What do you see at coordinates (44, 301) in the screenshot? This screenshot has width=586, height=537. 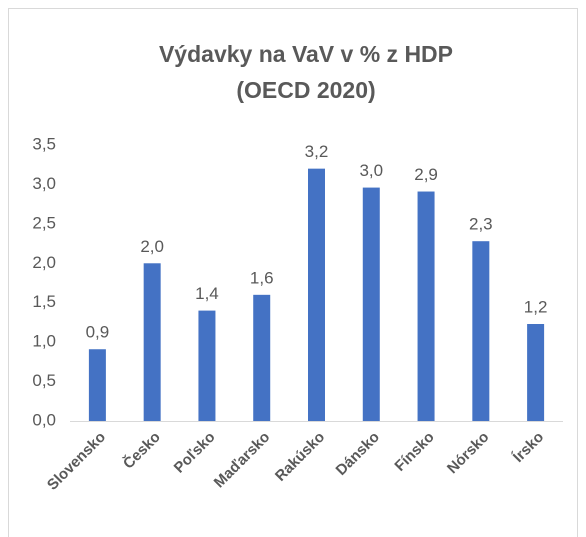 I see `y-tick-label: 1,5` at bounding box center [44, 301].